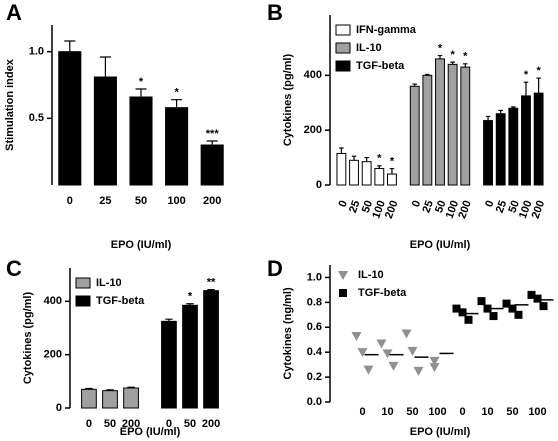 This screenshot has width=558, height=441. I want to click on x-tick-label: 10, so click(387, 412).